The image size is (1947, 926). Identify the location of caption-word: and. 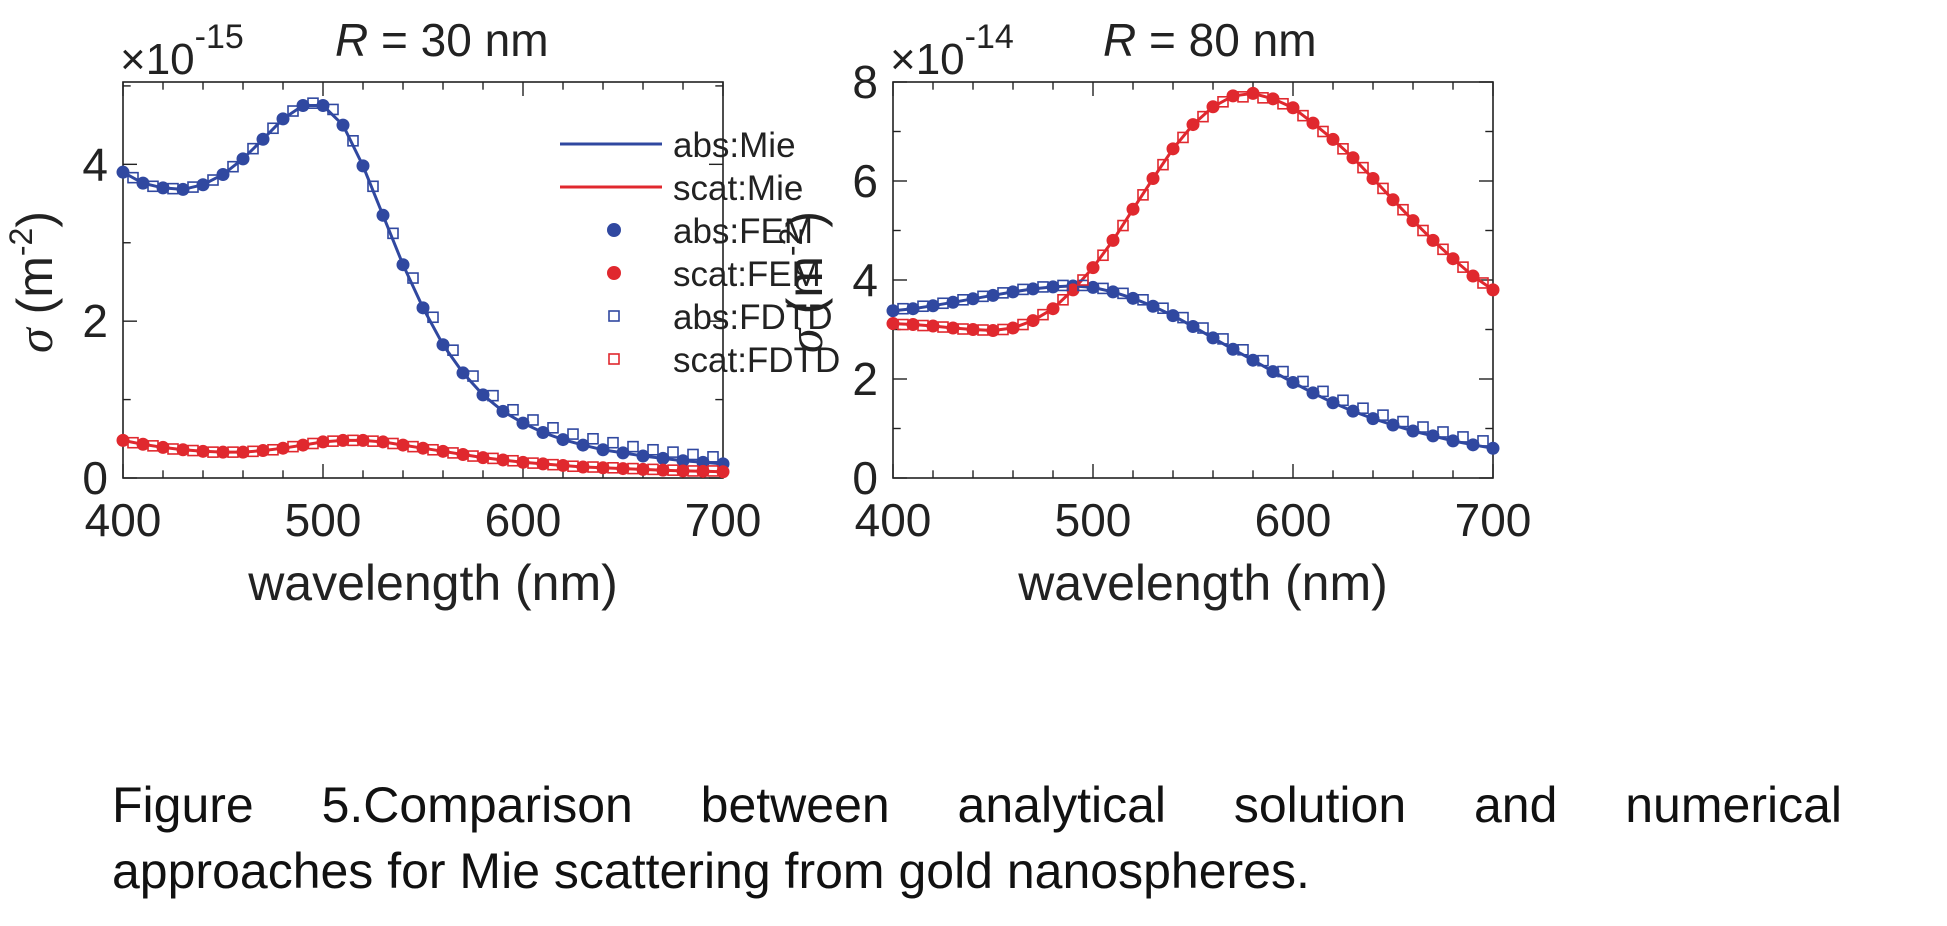
(1515, 805).